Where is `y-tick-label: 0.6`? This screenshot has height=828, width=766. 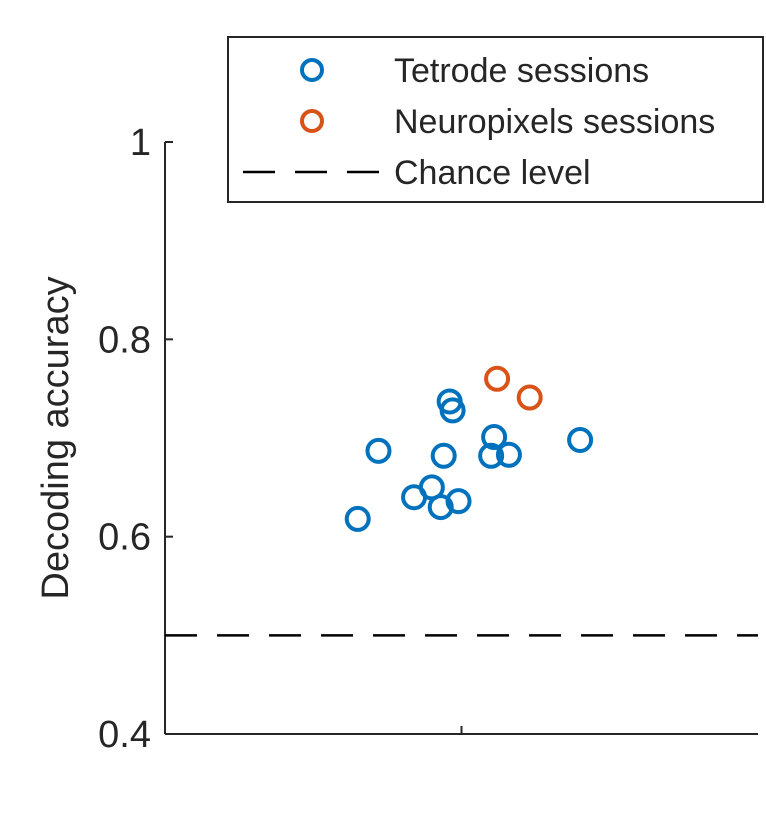
y-tick-label: 0.6 is located at coordinates (124, 538).